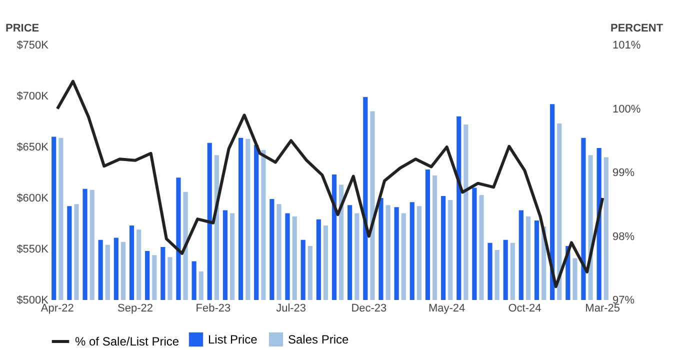 This screenshot has height=350, width=700. I want to click on x-tick-label: Feb-23, so click(213, 308).